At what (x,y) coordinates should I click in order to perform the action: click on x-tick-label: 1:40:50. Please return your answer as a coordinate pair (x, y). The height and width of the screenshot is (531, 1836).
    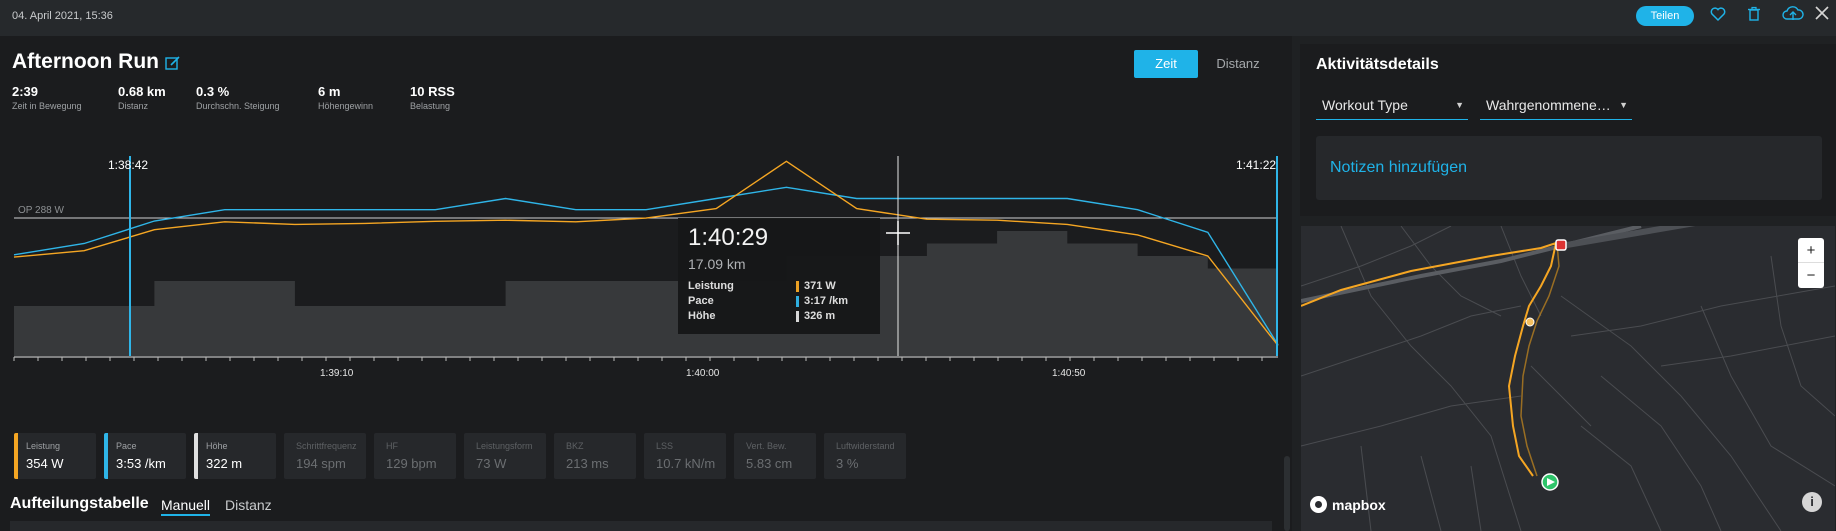
    Looking at the image, I should click on (1069, 373).